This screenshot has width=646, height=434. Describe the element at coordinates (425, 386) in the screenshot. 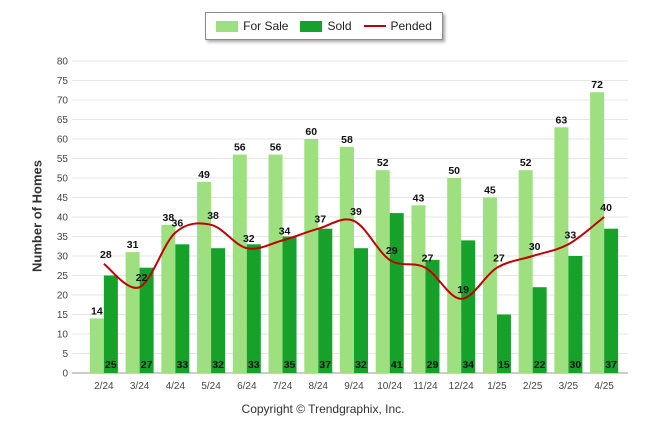

I see `x-tick-label: 11/24` at that location.